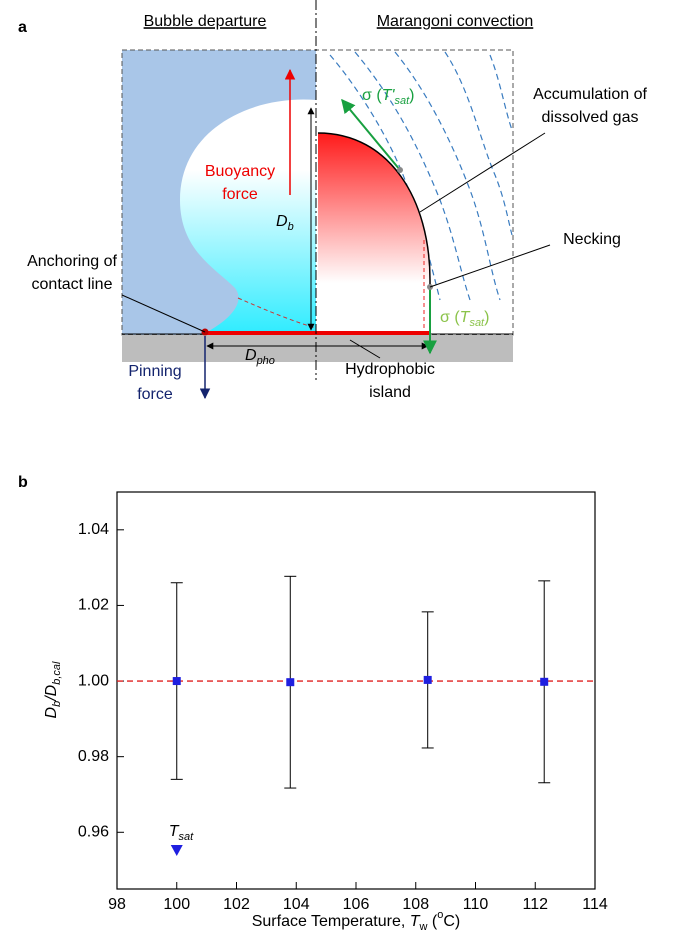 The width and height of the screenshot is (675, 939). I want to click on left-title: Bubble departure, so click(205, 21).